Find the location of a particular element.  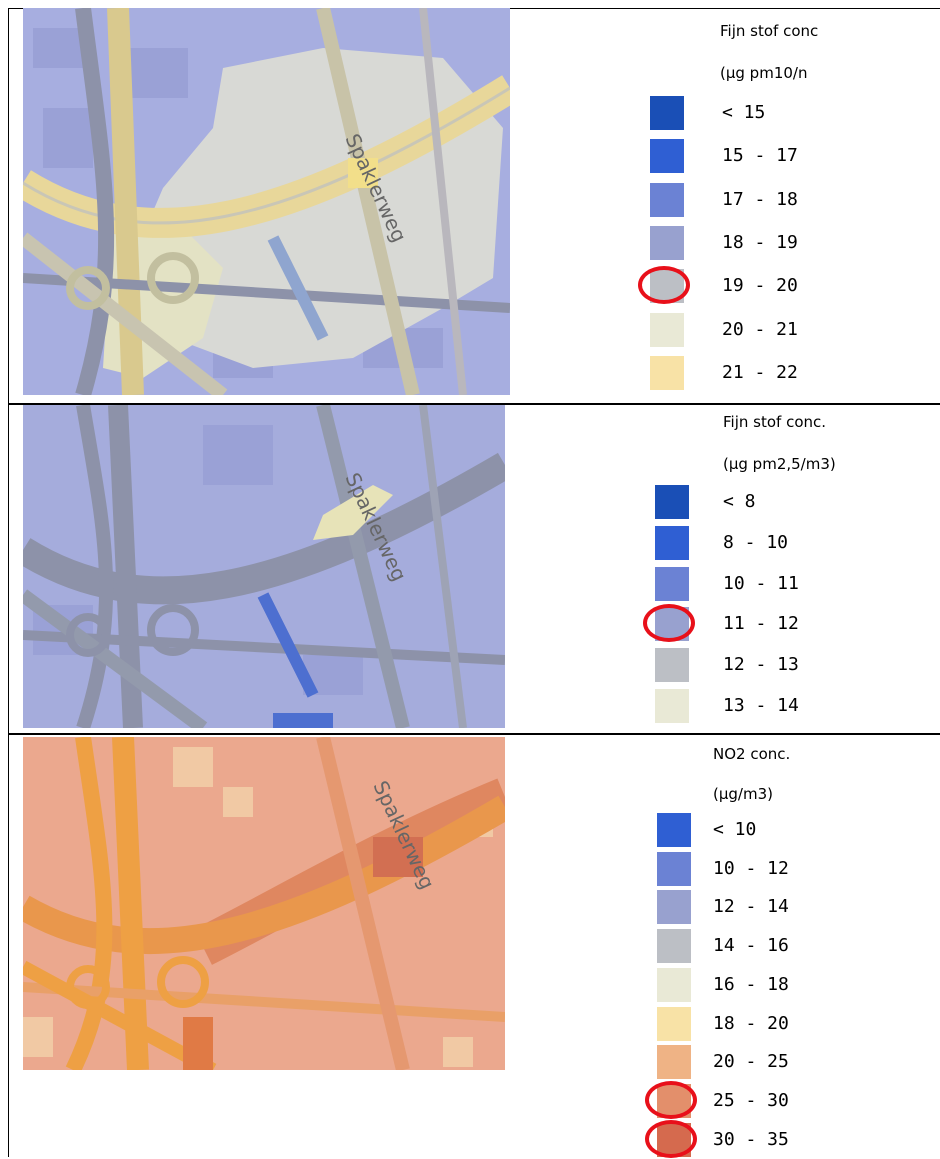

legend-label: 30 - 35 is located at coordinates (751, 1139).